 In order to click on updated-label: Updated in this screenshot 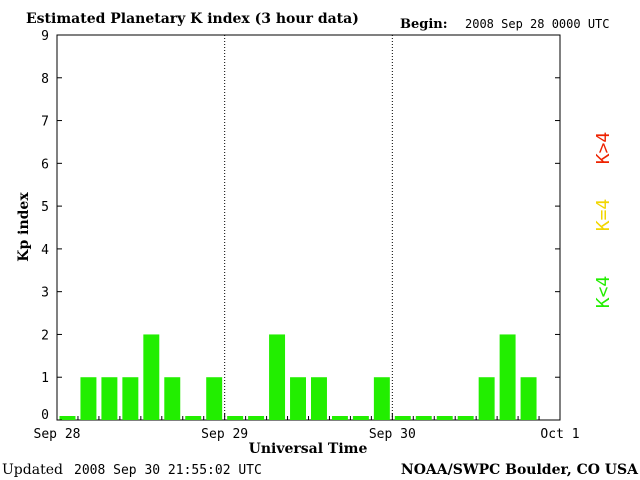, I will do `click(32, 470)`.